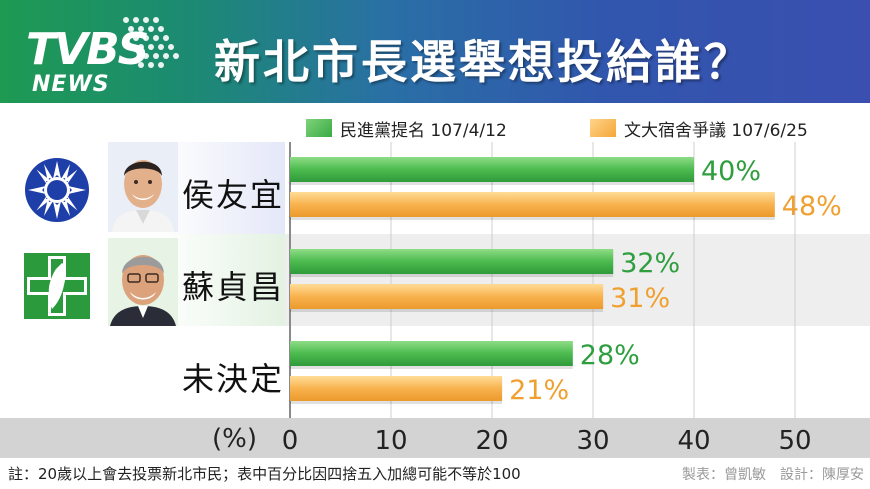 The image size is (870, 489). Describe the element at coordinates (143, 187) in the screenshot. I see `candidate-photo-hou` at that location.